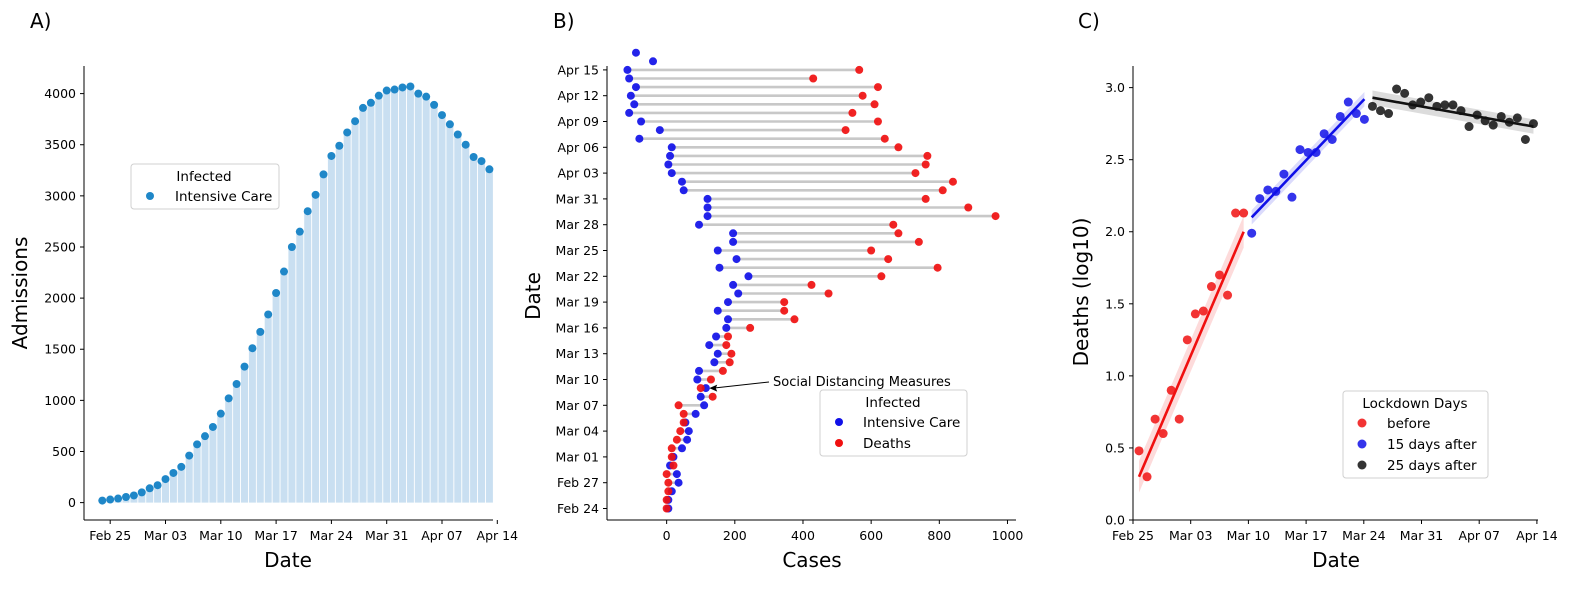  Describe the element at coordinates (60, 246) in the screenshot. I see `y-tick-label: 2500` at that location.